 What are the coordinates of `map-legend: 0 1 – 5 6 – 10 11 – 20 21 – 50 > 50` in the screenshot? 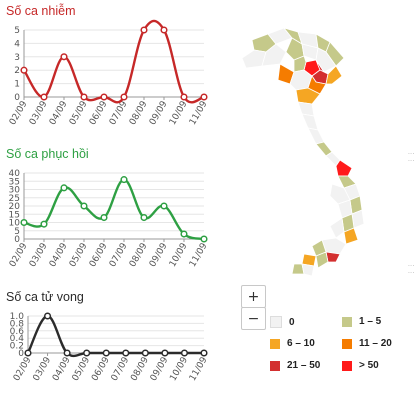 It's located at (338, 350).